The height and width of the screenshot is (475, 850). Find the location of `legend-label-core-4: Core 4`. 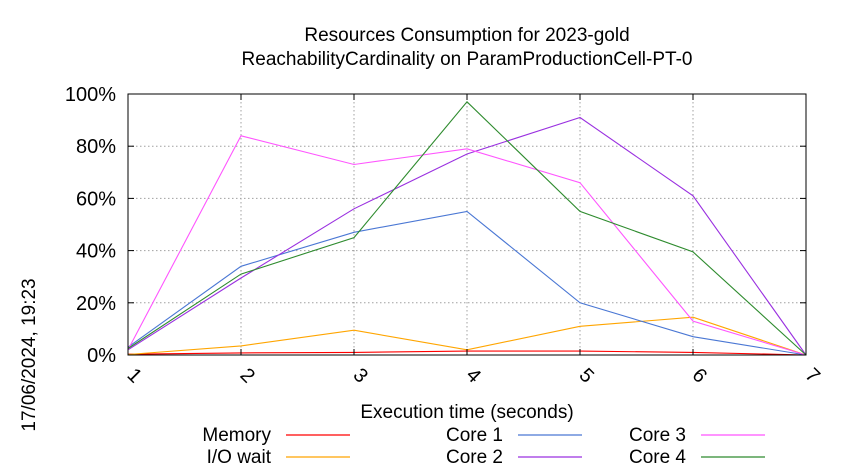

legend-label-core-4: Core 4 is located at coordinates (657, 457).